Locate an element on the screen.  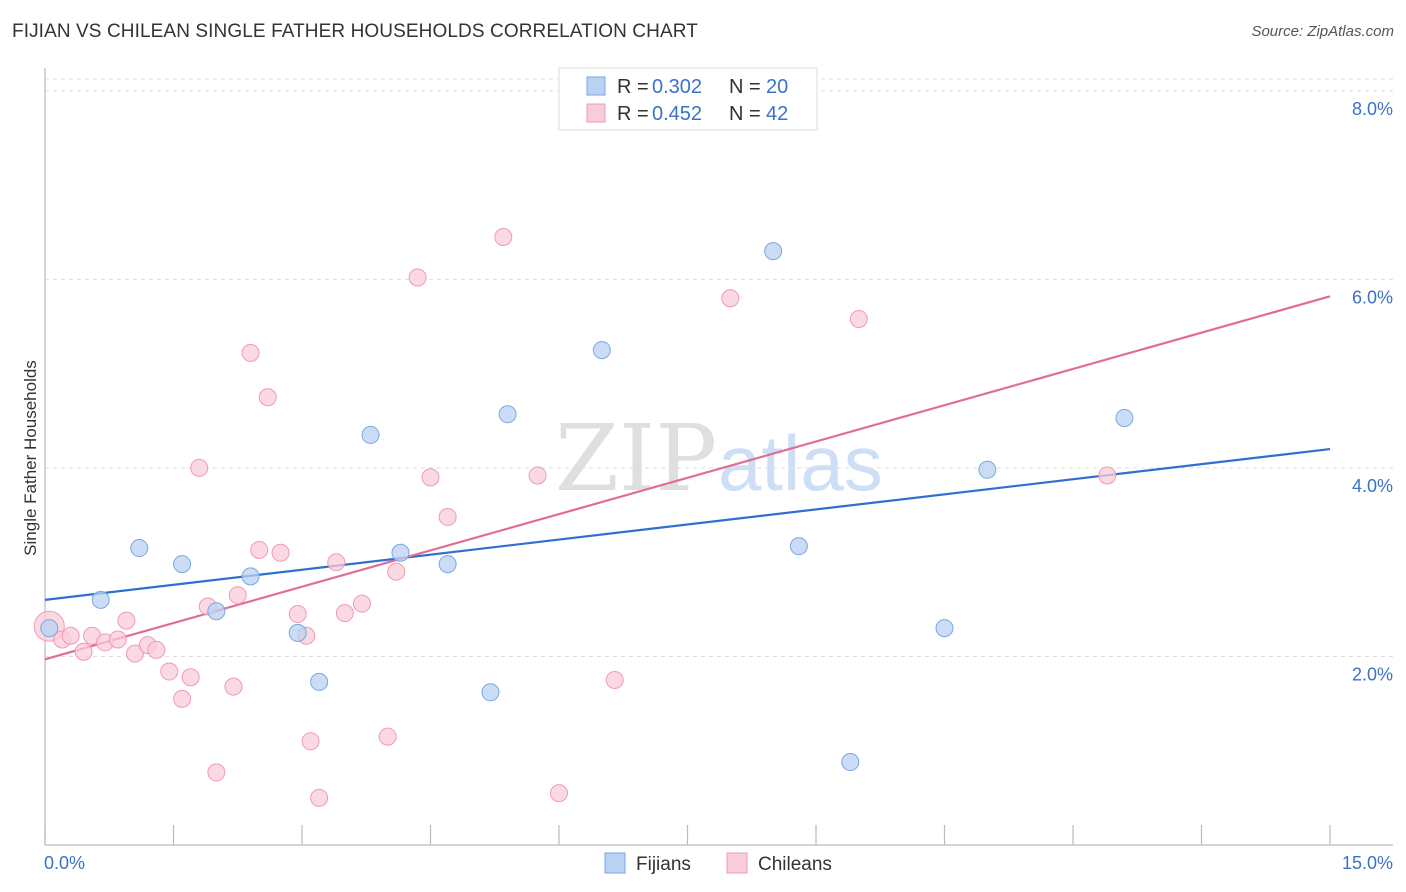
y-tick-label-1: 4.0% is located at coordinates (1372, 486).